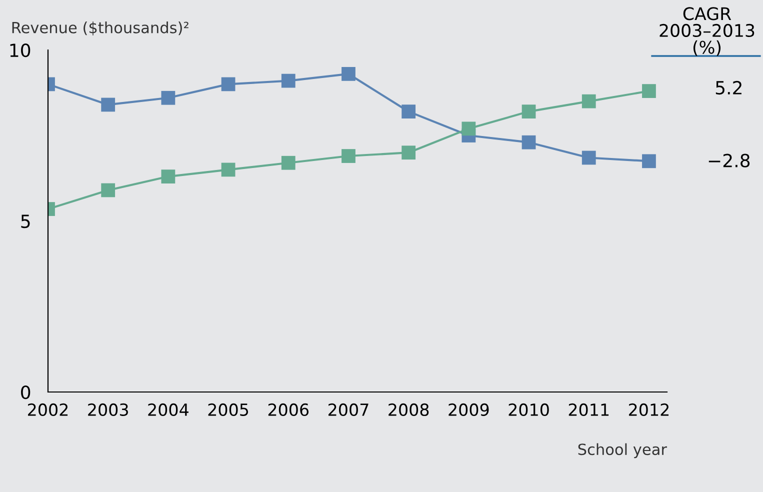 The image size is (763, 492). What do you see at coordinates (48, 409) in the screenshot?
I see `x-tick-label: 2002` at bounding box center [48, 409].